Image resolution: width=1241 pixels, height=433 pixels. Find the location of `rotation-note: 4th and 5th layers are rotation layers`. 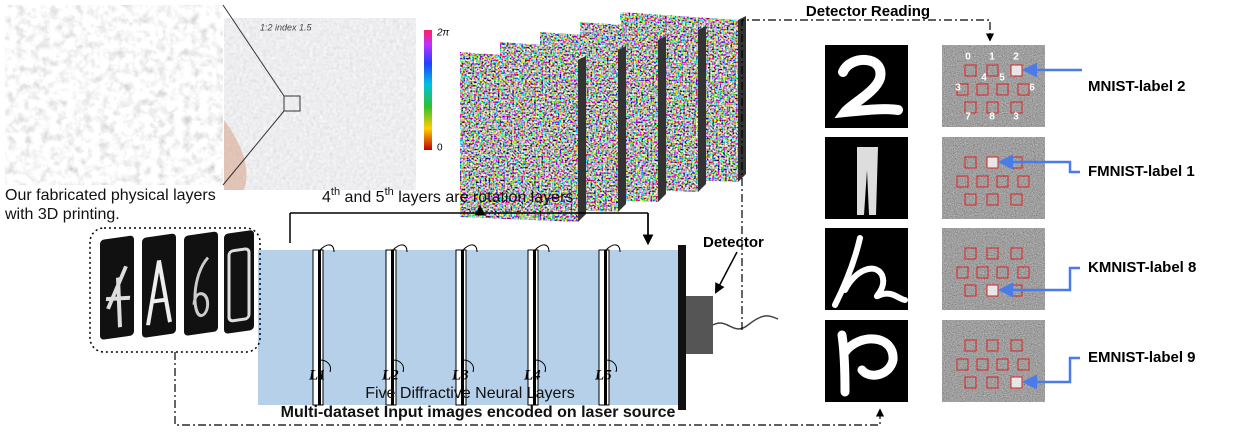

rotation-note: 4th and 5th layers are rotation layers is located at coordinates (447, 196).